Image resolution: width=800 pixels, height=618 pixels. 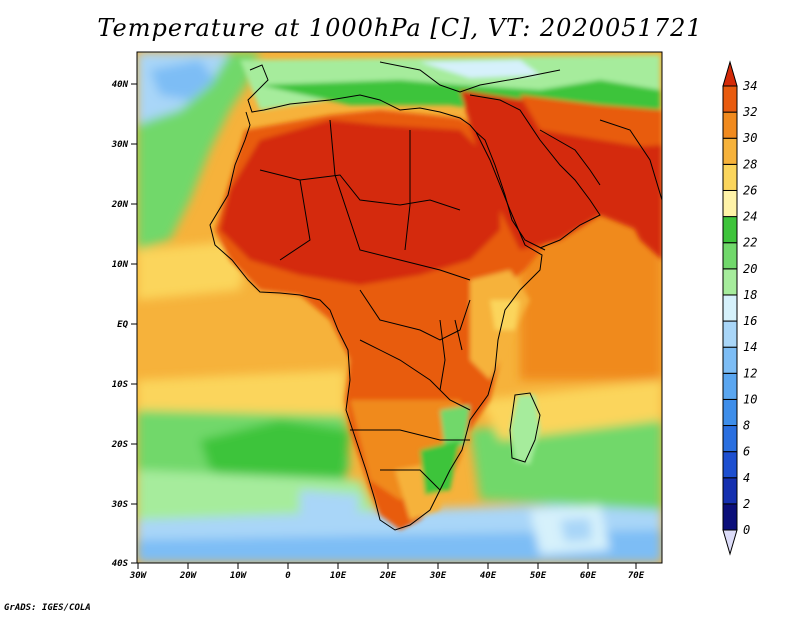 I want to click on colorbar-label: 6, so click(x=746, y=452).